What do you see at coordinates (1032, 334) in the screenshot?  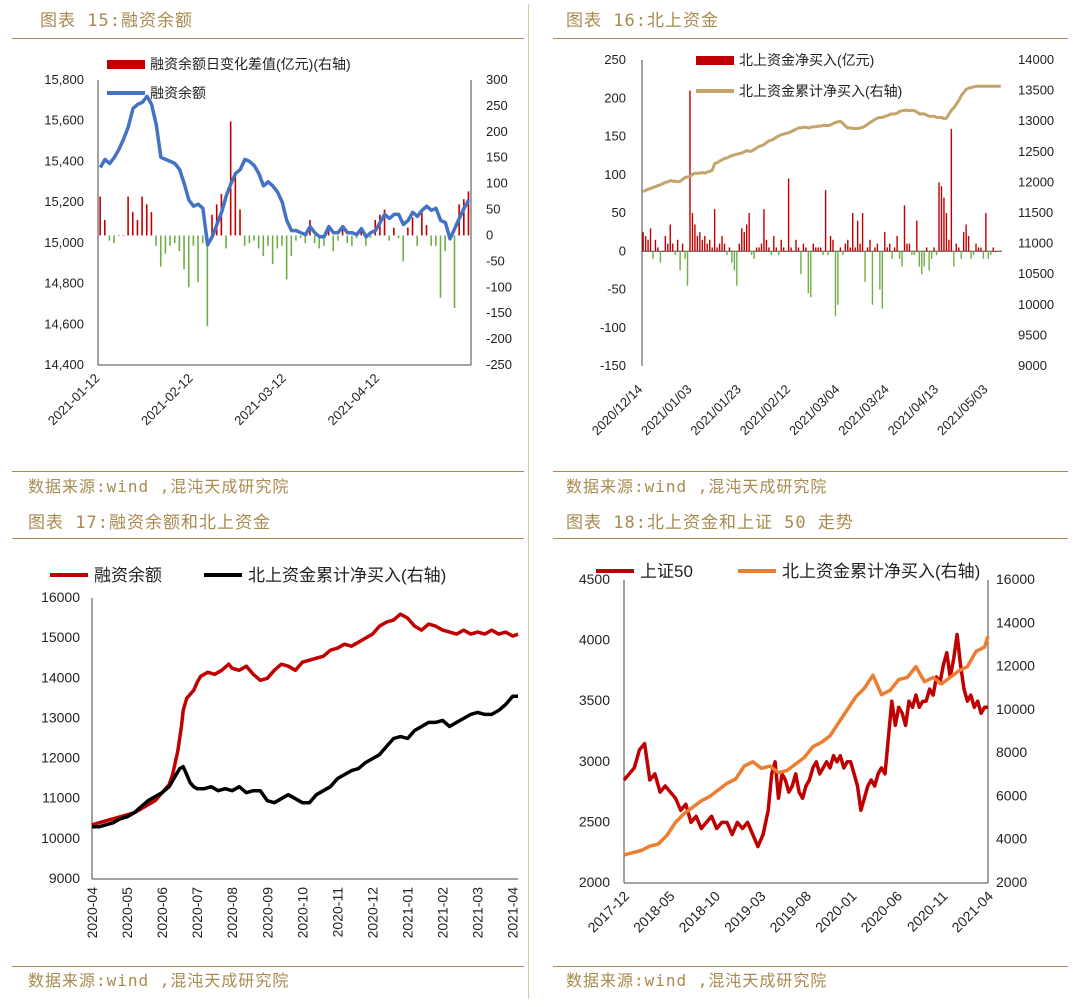 I see `right-axis-tick-label: 9500` at bounding box center [1032, 334].